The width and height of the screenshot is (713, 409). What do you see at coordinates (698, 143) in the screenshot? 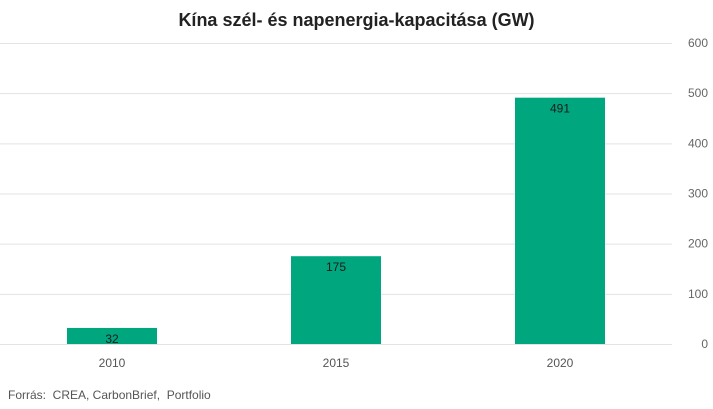
I see `y-tick-label: 400` at bounding box center [698, 143].